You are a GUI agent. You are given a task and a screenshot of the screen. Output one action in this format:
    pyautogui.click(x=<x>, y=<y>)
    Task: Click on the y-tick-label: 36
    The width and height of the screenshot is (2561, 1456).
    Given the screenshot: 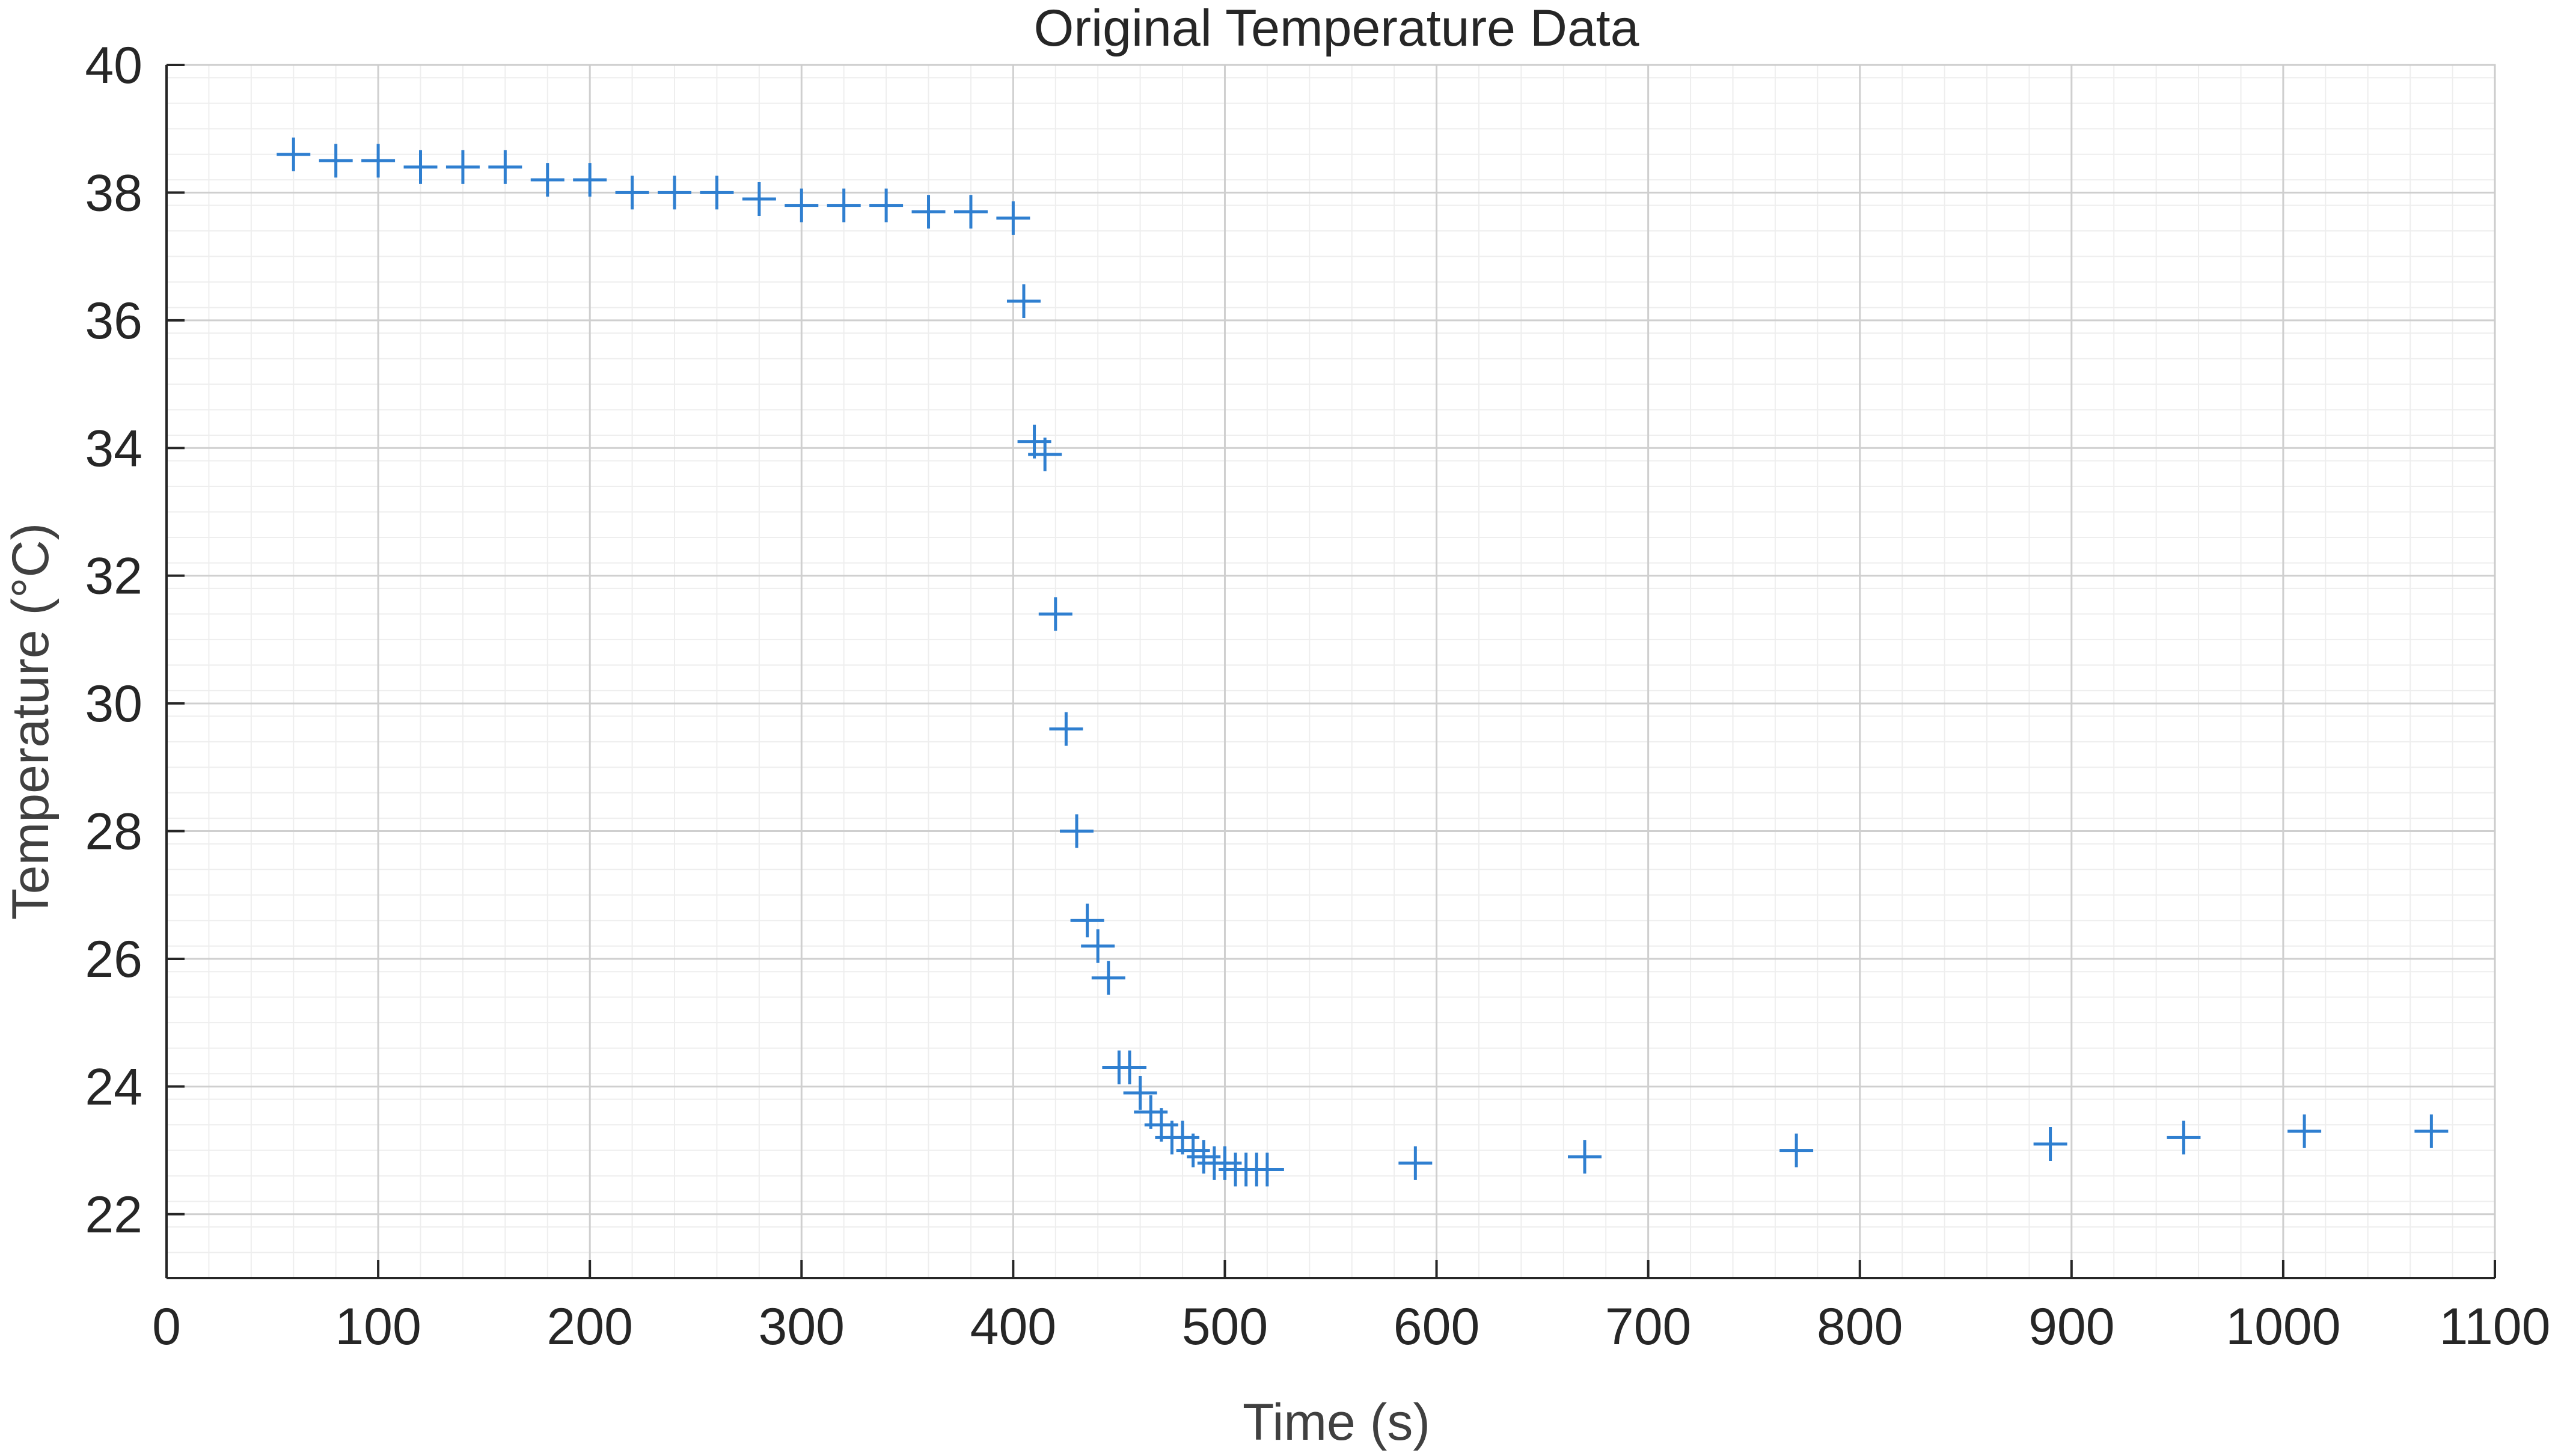 What is the action you would take?
    pyautogui.click(x=114, y=321)
    